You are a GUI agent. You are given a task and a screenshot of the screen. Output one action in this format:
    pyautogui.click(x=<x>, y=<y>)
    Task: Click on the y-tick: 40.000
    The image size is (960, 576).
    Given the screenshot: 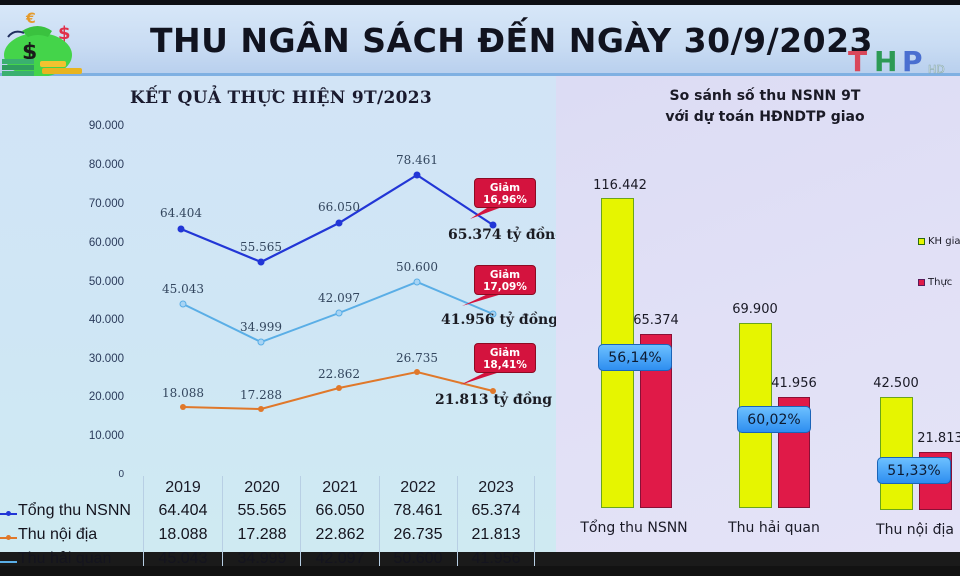 What is the action you would take?
    pyautogui.click(x=106, y=320)
    